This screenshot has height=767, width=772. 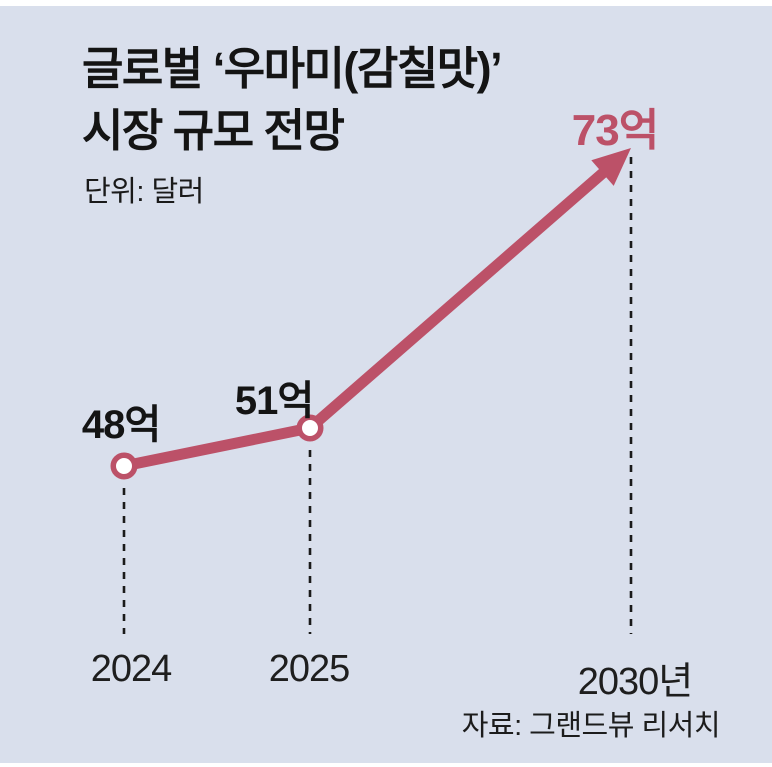 I want to click on chart-title-line2: 시장 규모 전망, so click(x=213, y=130).